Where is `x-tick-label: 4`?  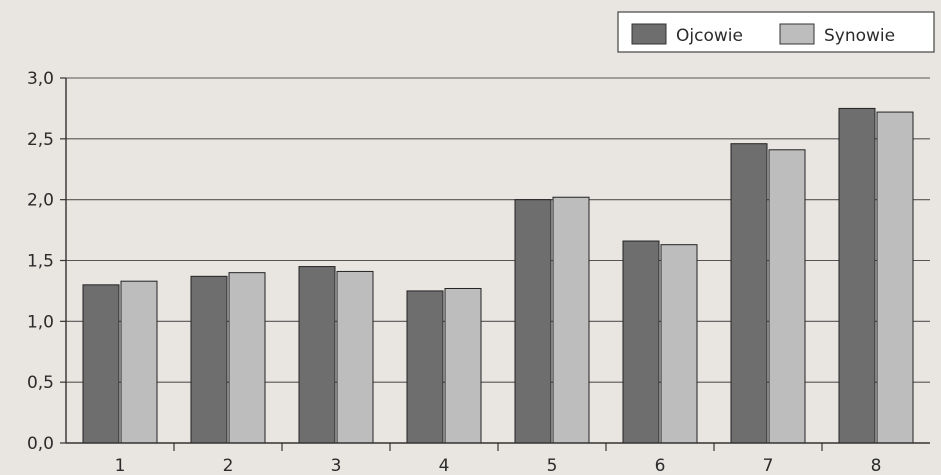
x-tick-label: 4 is located at coordinates (444, 465).